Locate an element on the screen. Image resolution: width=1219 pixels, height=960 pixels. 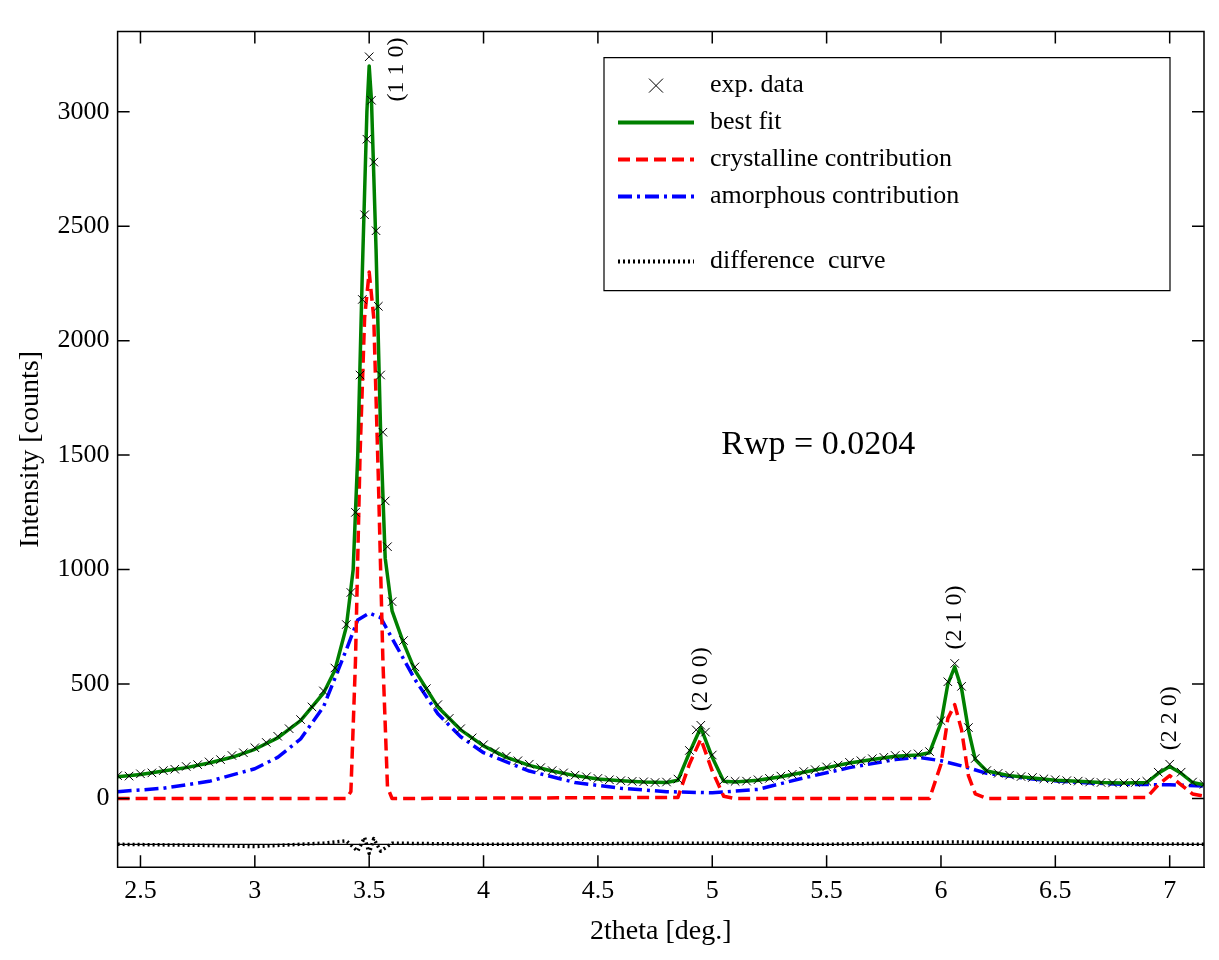
annotation: (2 2 0) is located at coordinates (1167, 718).